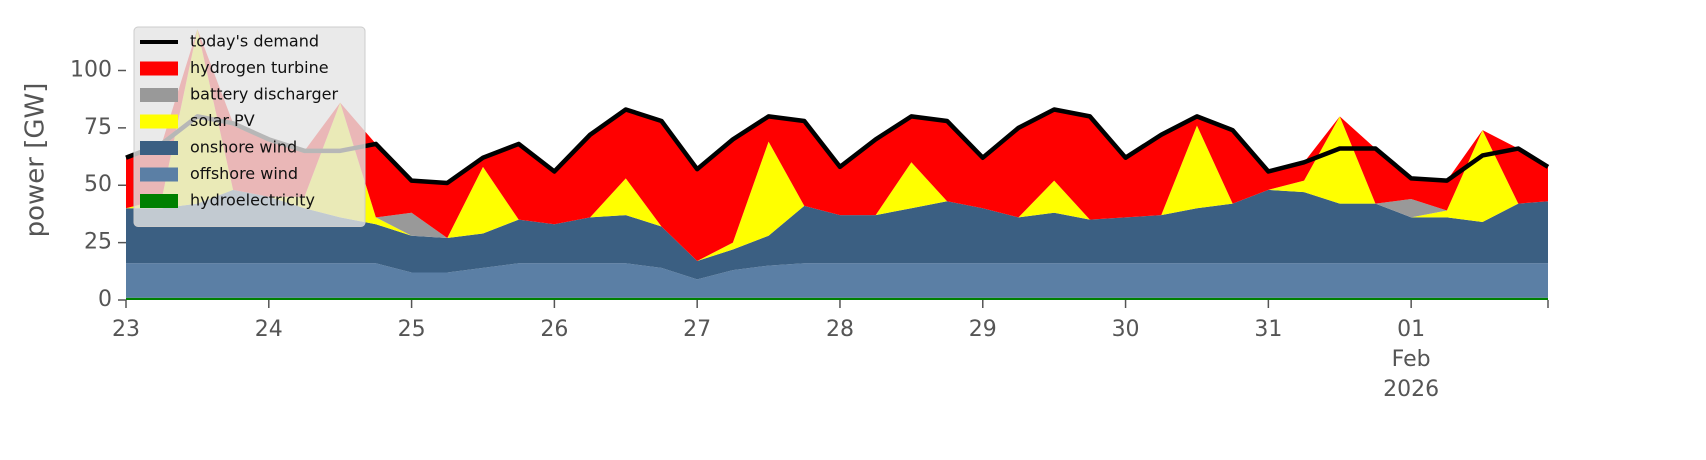  I want to click on x-tick-label: 24, so click(269, 329).